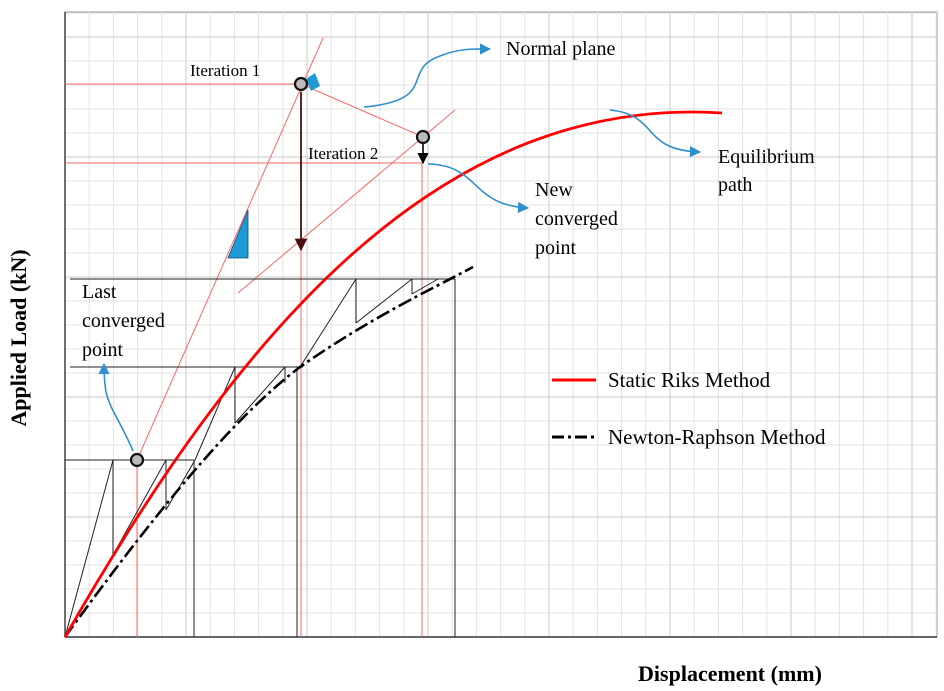 The height and width of the screenshot is (691, 944). I want to click on equilibrium-path-callout-arrow, so click(655, 133).